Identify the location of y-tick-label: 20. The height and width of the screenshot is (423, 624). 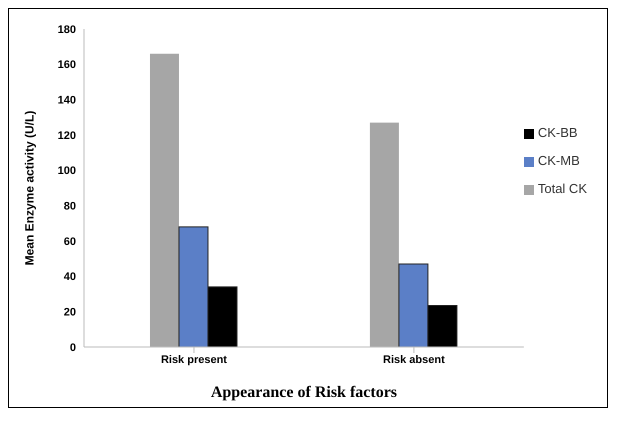
(70, 312).